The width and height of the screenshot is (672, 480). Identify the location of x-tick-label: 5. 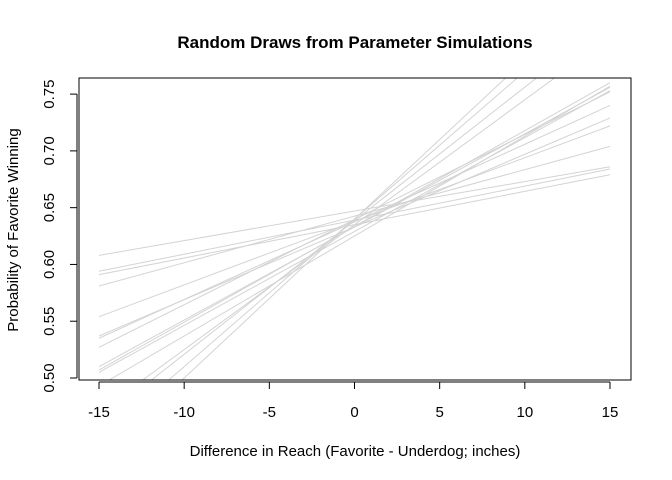
(439, 412).